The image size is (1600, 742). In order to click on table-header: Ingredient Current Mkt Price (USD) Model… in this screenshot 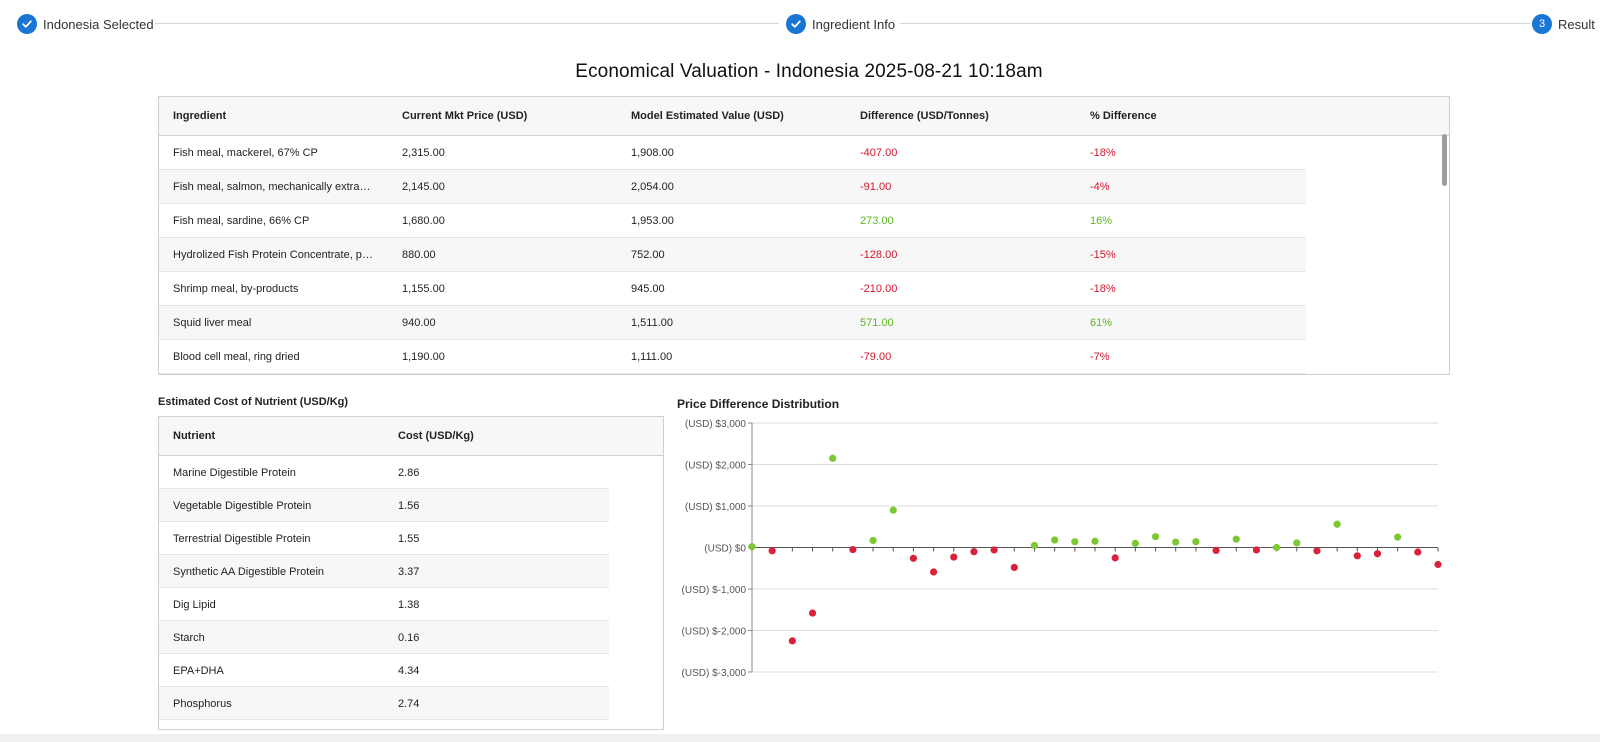, I will do `click(804, 116)`.